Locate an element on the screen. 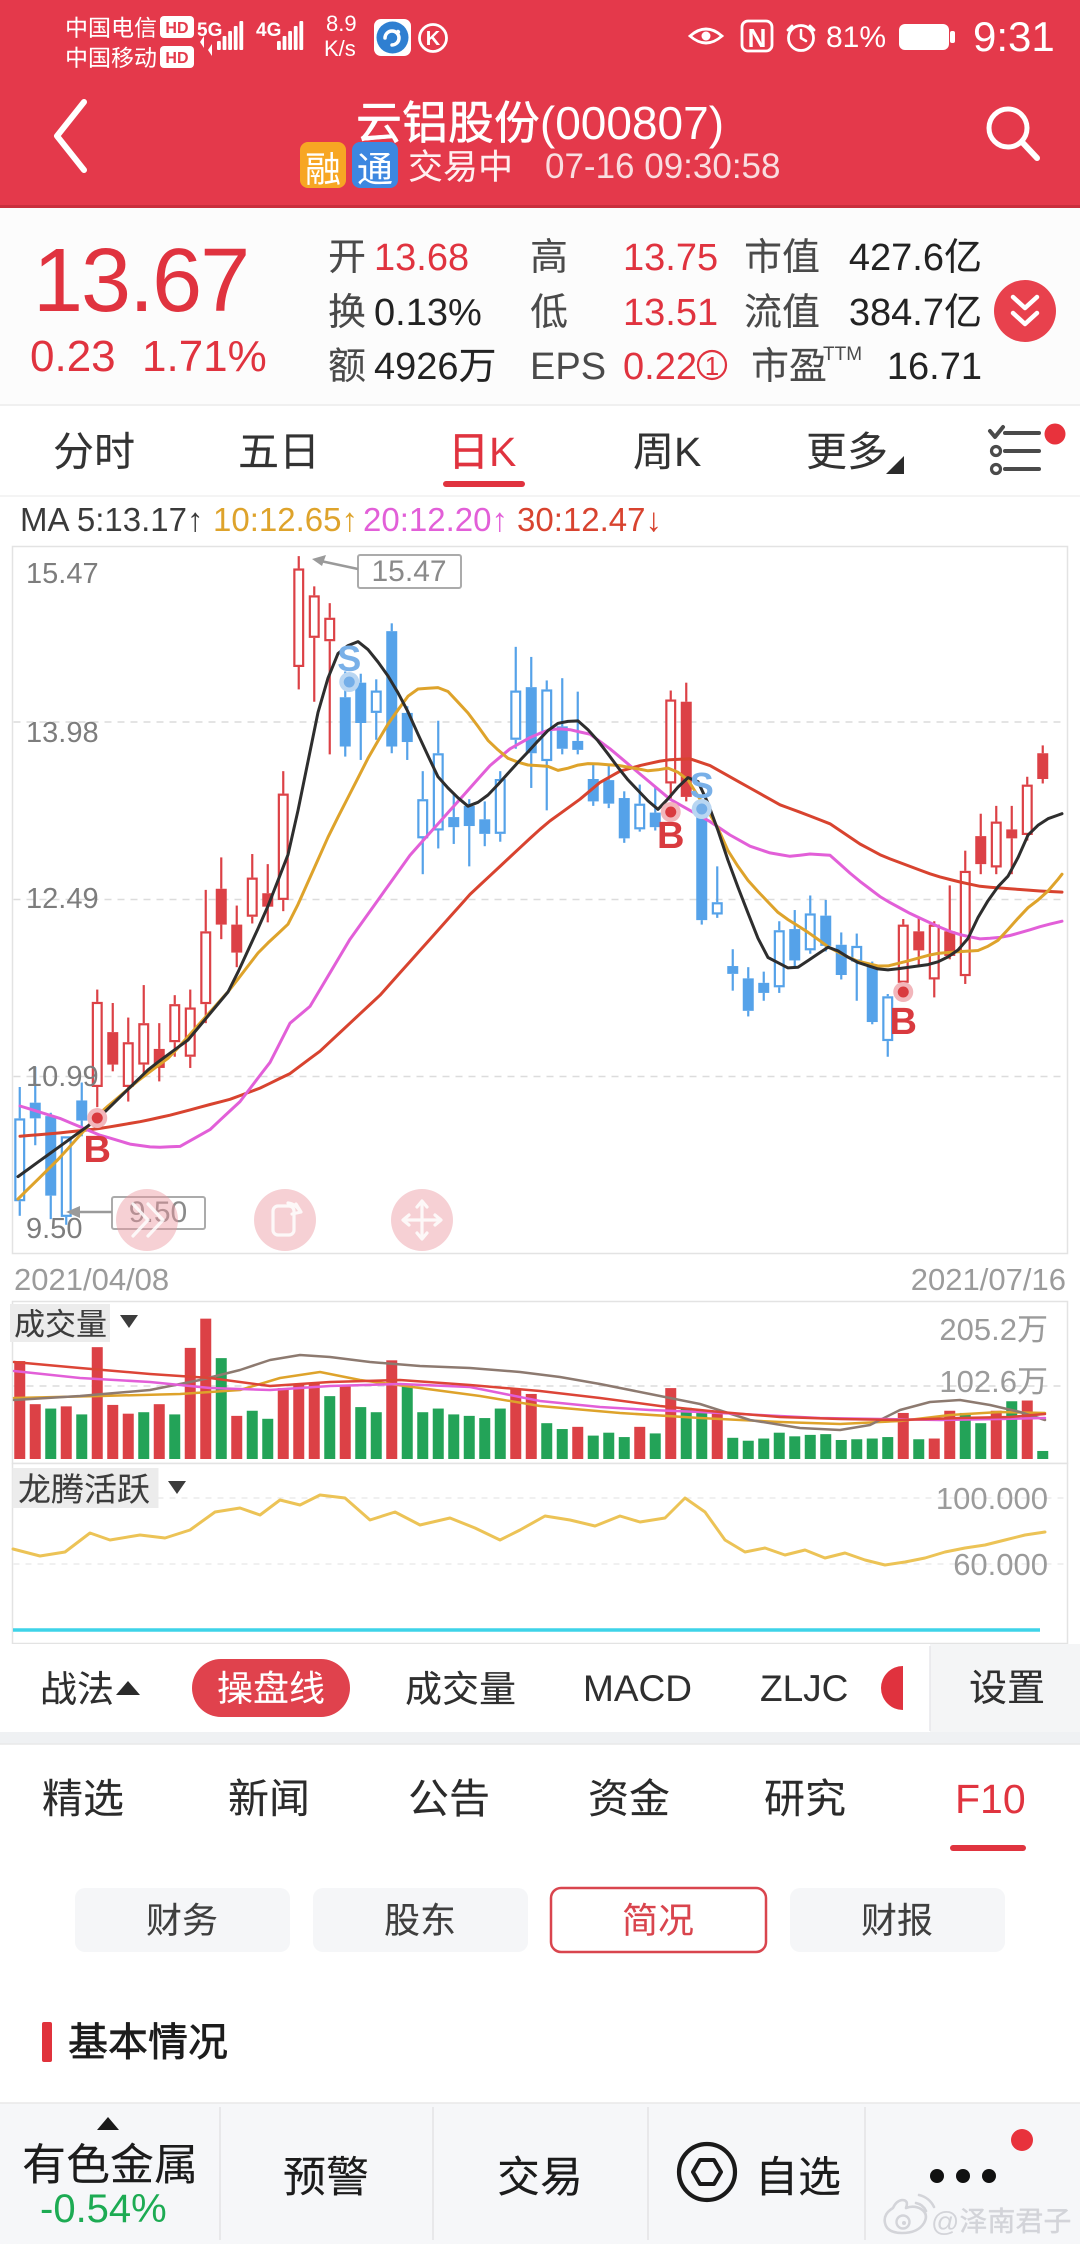  svg-text: 1.71% is located at coordinates (204, 356).